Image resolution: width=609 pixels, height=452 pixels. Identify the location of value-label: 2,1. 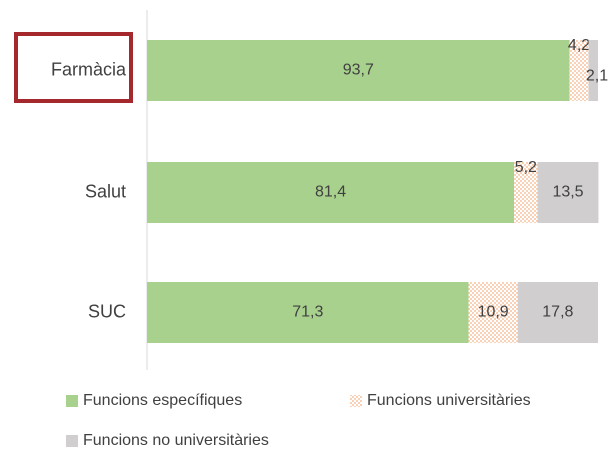
(597, 76).